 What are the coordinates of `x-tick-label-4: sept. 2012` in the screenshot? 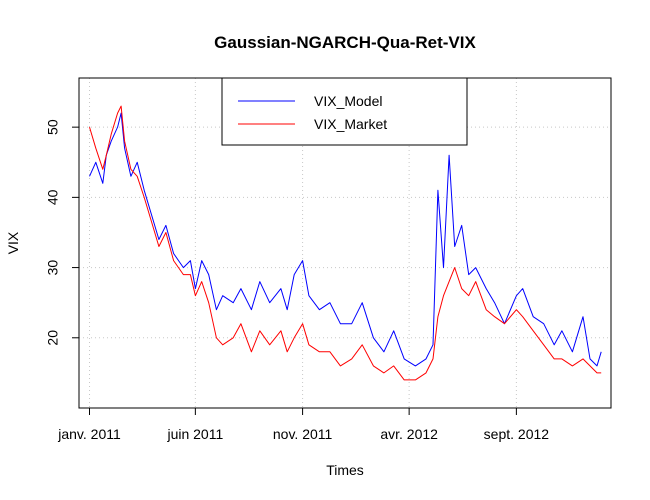 It's located at (517, 434).